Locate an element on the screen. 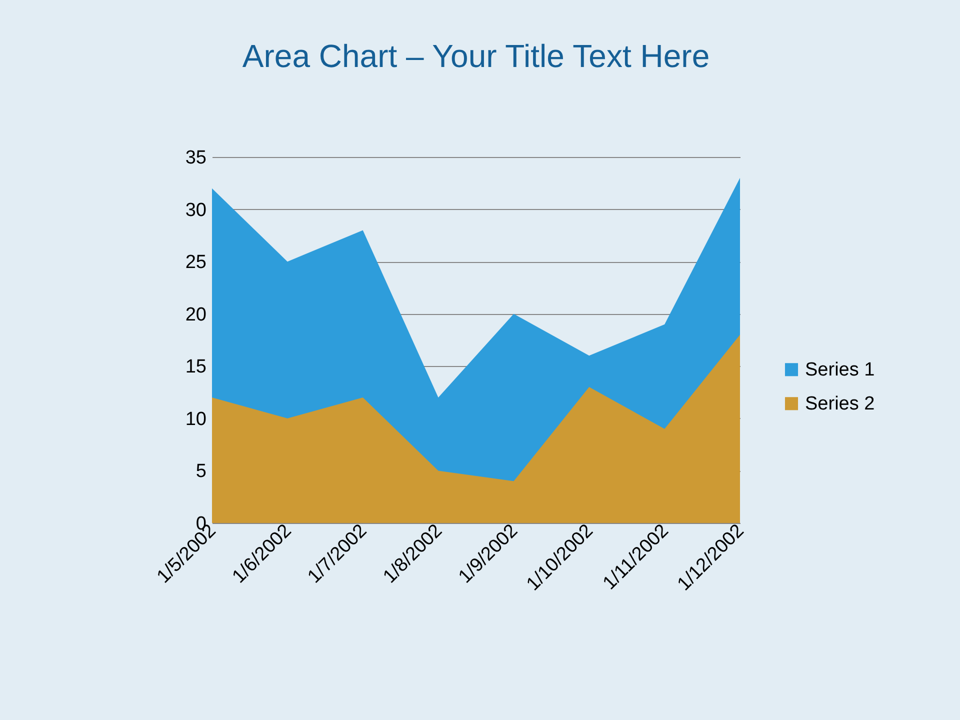 This screenshot has height=720, width=960. y-tick-label: 15 is located at coordinates (195, 367).